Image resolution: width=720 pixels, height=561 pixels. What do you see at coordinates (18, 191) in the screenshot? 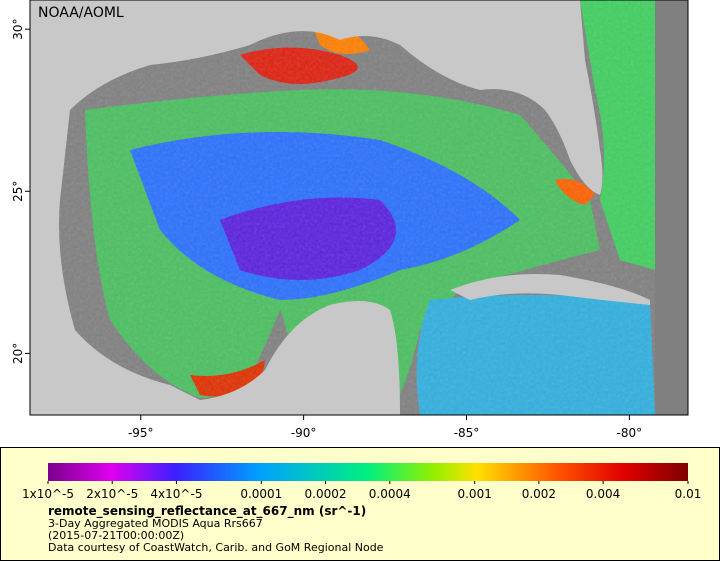
I see `y-tick-label: 25°` at bounding box center [18, 191].